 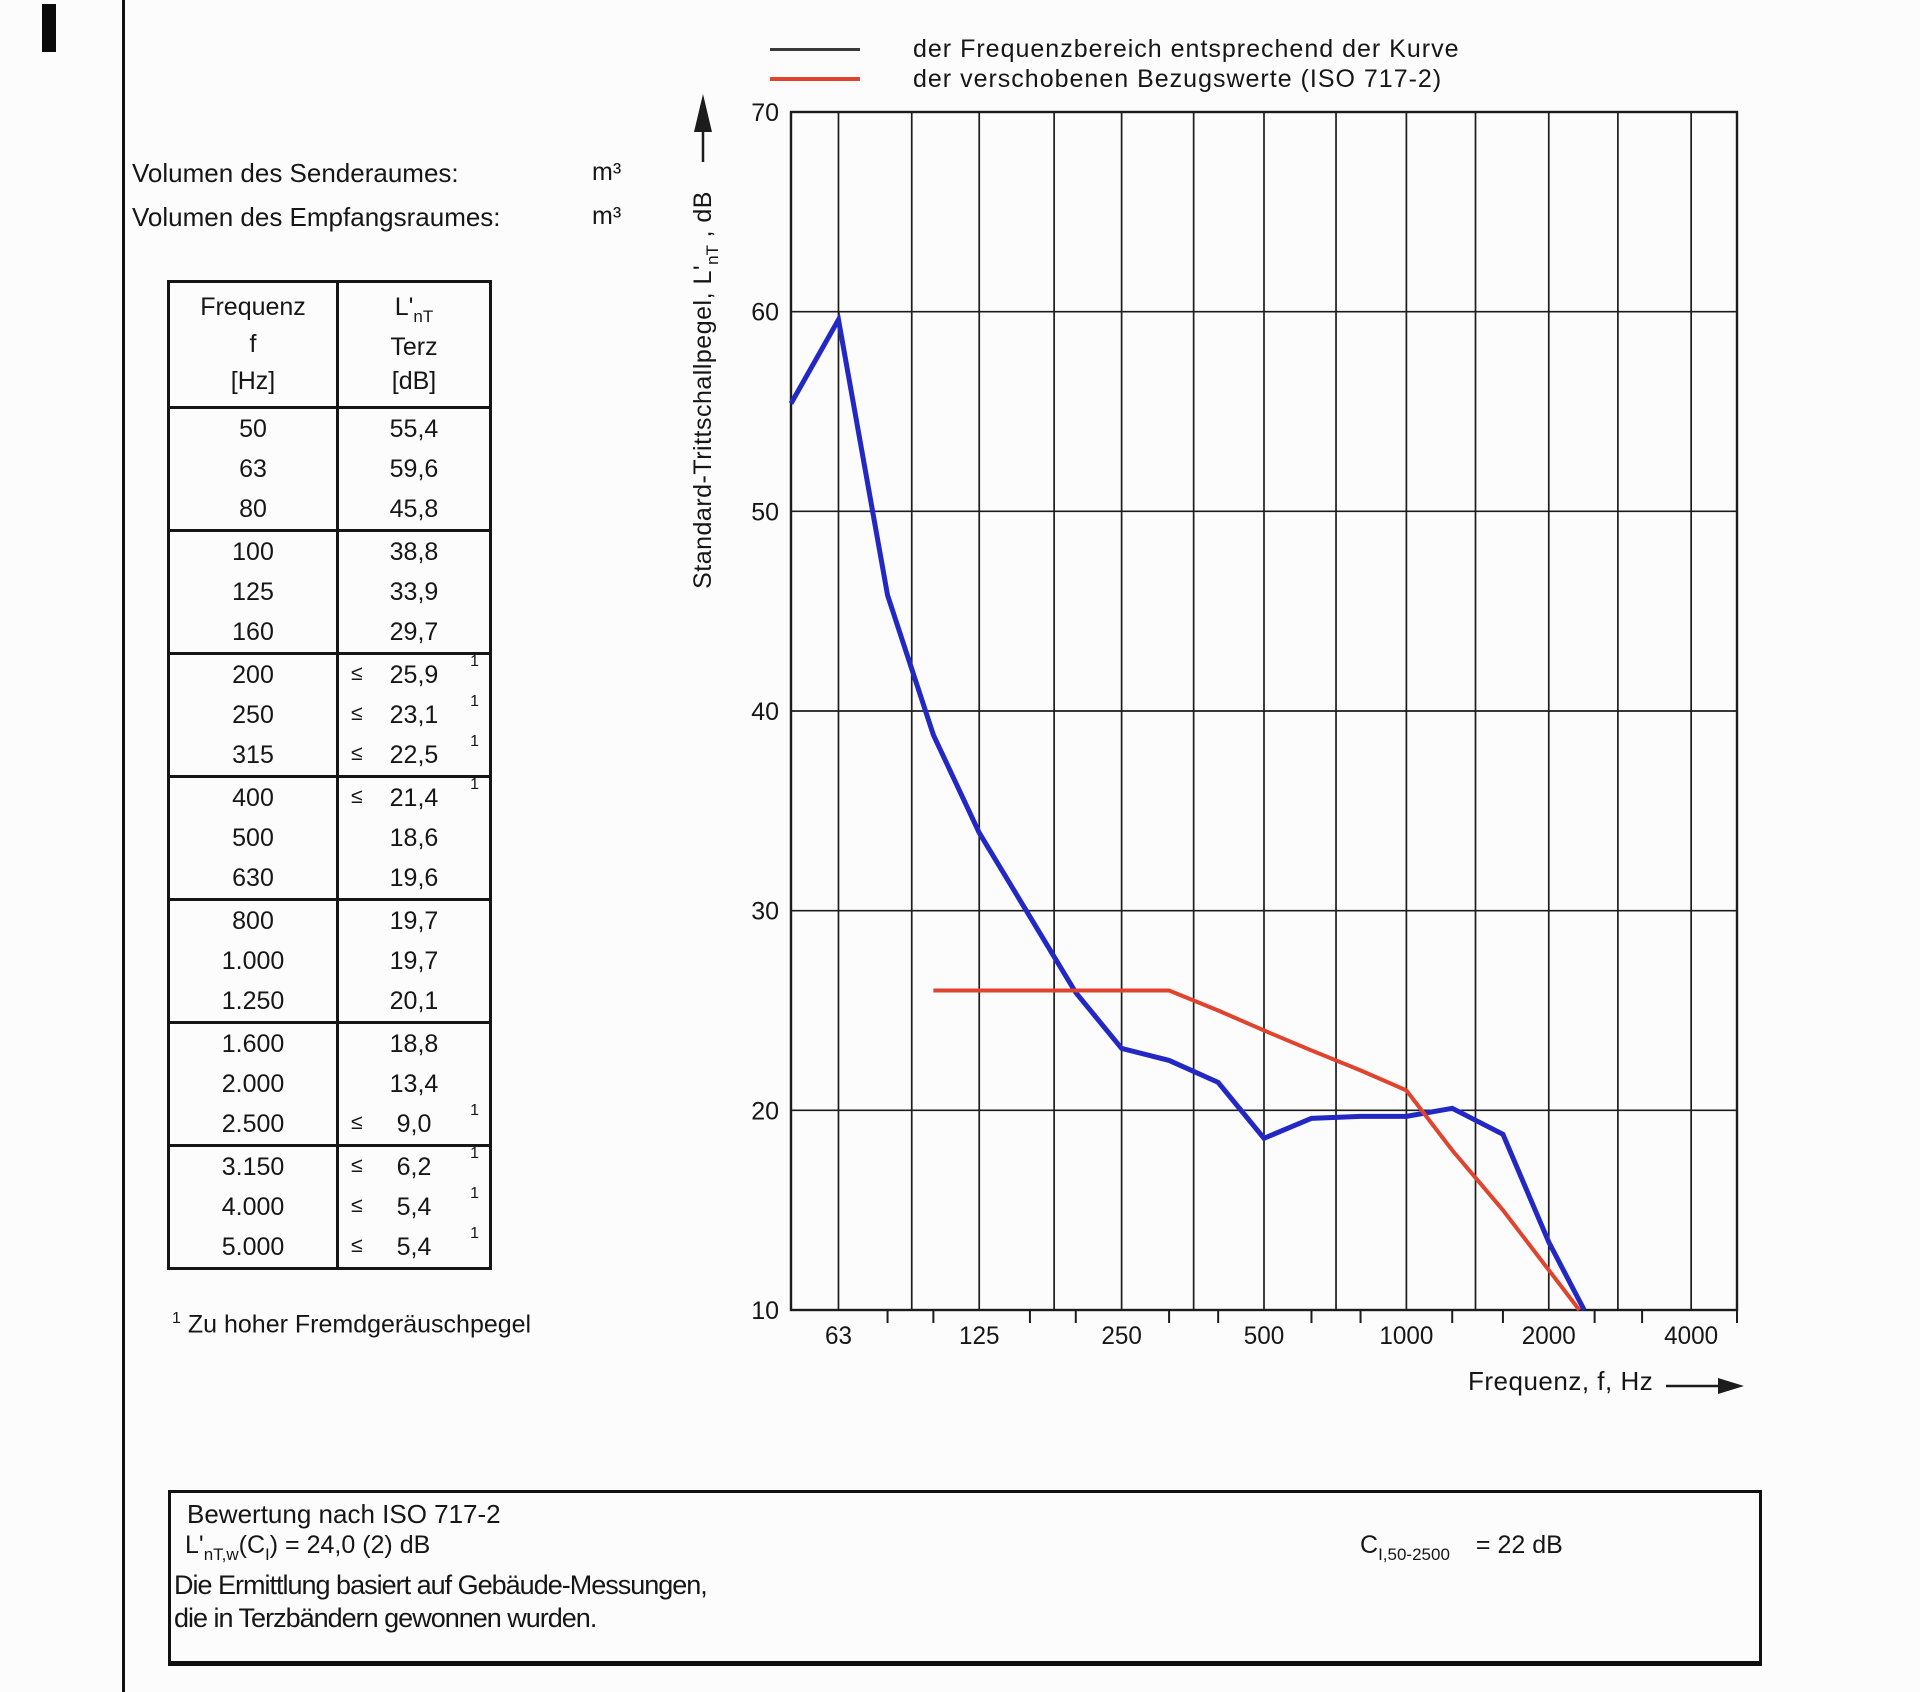 I want to click on table-row: 1.000 19,7, so click(x=329, y=961).